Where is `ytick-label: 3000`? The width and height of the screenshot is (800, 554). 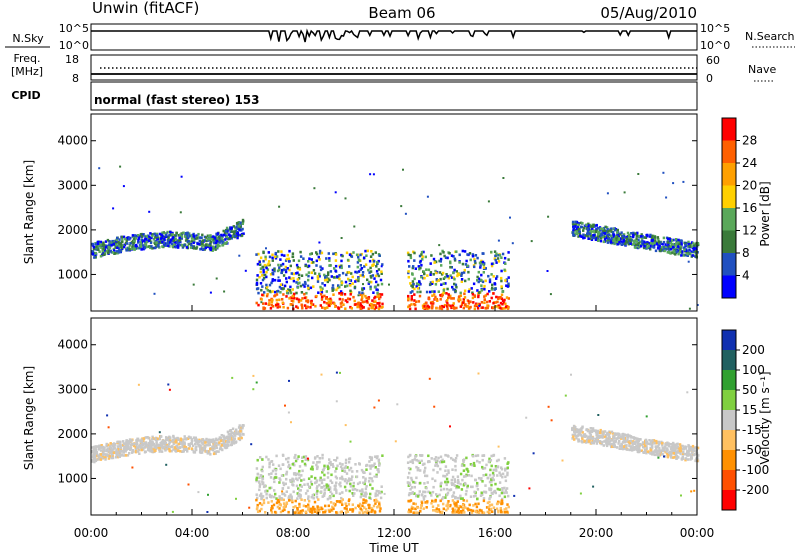
ytick-label: 3000 is located at coordinates (72, 185).